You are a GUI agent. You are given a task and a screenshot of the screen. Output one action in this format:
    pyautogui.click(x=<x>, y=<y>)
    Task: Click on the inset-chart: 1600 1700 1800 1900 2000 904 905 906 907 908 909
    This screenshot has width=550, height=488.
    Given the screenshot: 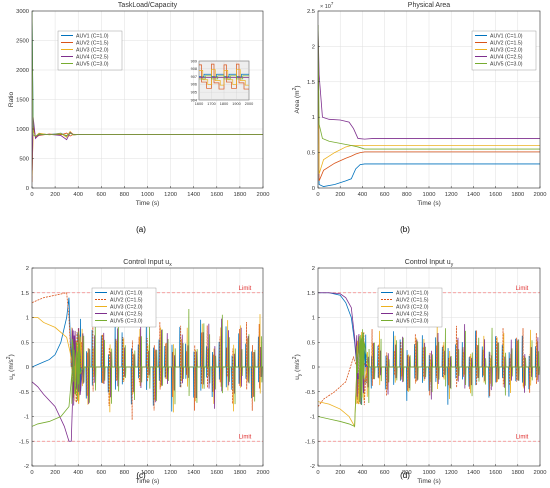 What is the action you would take?
    pyautogui.click(x=222, y=82)
    